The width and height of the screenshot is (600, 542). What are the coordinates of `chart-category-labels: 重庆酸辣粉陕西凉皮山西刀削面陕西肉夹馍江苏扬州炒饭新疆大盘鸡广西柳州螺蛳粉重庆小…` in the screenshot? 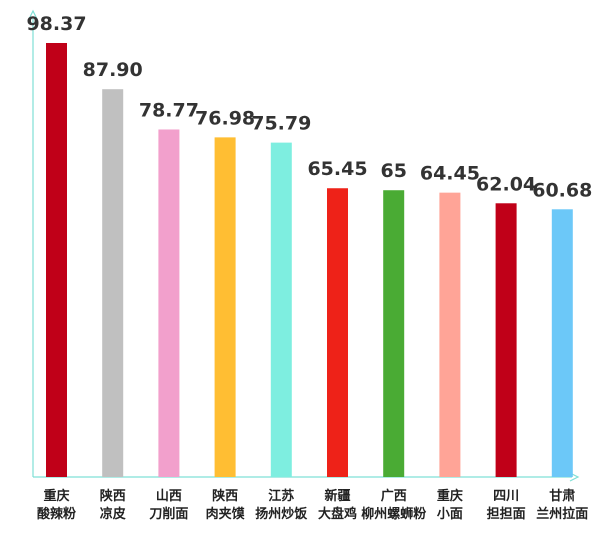 It's located at (312, 505).